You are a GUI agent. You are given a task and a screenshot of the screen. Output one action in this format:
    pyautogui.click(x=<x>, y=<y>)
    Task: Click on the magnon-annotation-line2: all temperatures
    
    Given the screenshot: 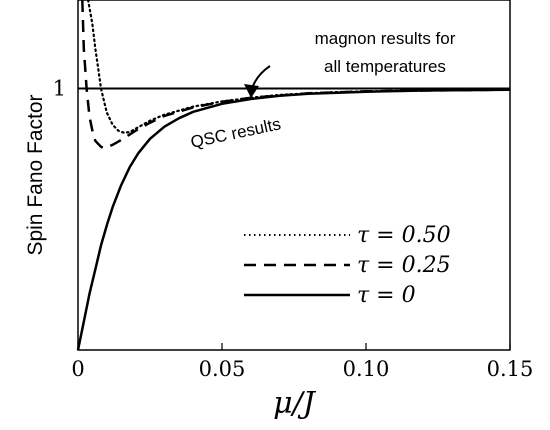 What is the action you would take?
    pyautogui.click(x=385, y=66)
    